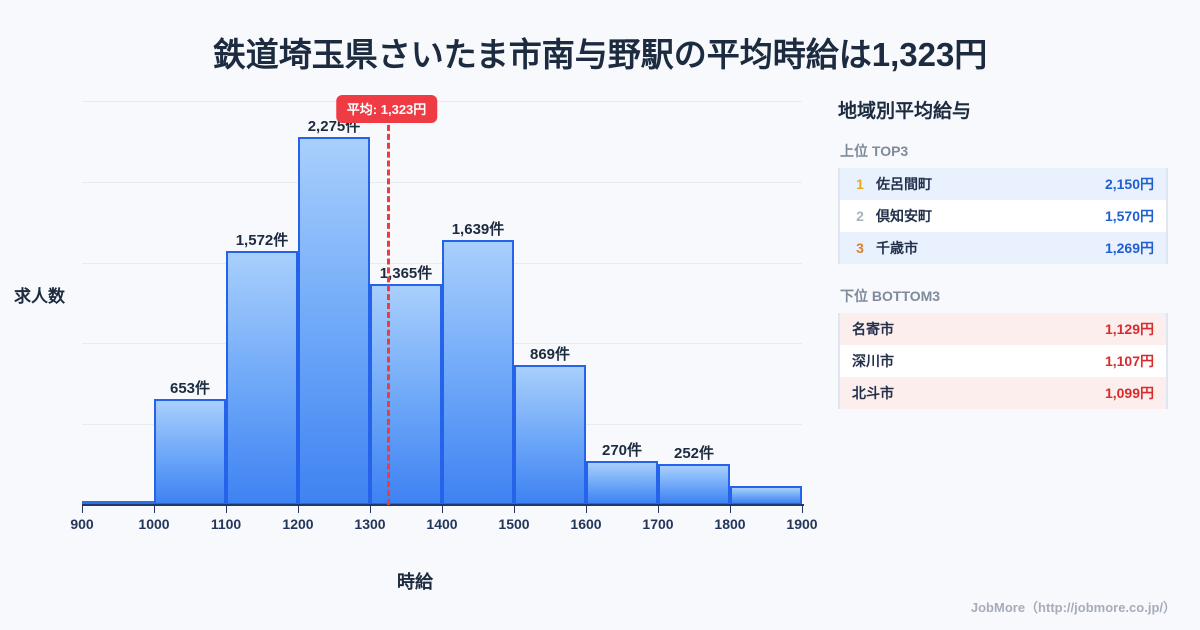 The image size is (1200, 630). Describe the element at coordinates (904, 216) in the screenshot. I see `region-name: 倶知安町` at that location.